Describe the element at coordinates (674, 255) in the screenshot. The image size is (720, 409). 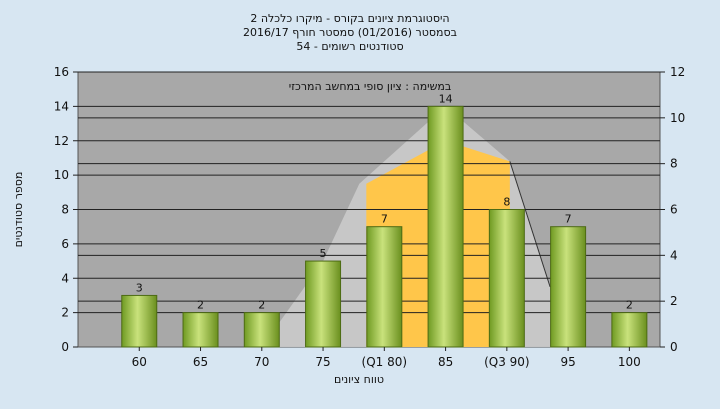
I see `y-right-tick-label: 4` at that location.